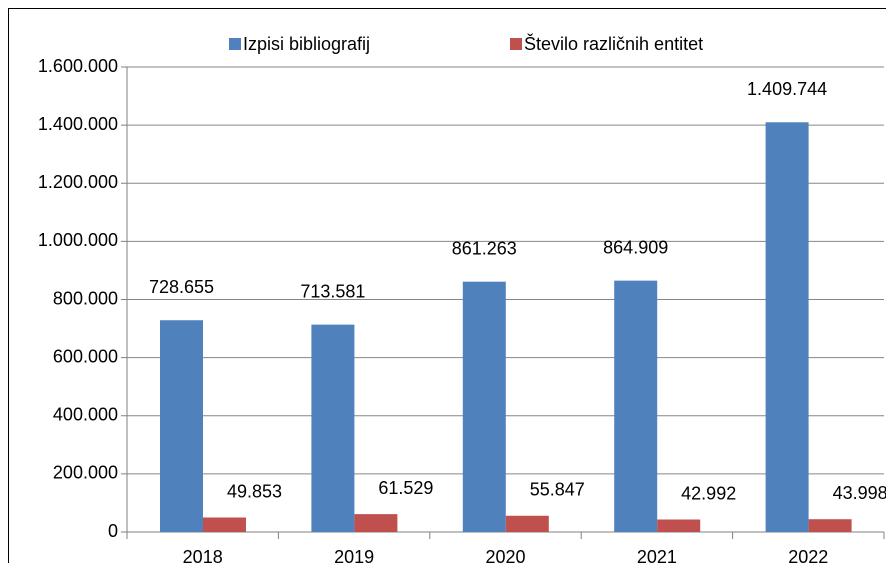  What do you see at coordinates (85, 473) in the screenshot?
I see `y-tick-label: 200.000` at bounding box center [85, 473].